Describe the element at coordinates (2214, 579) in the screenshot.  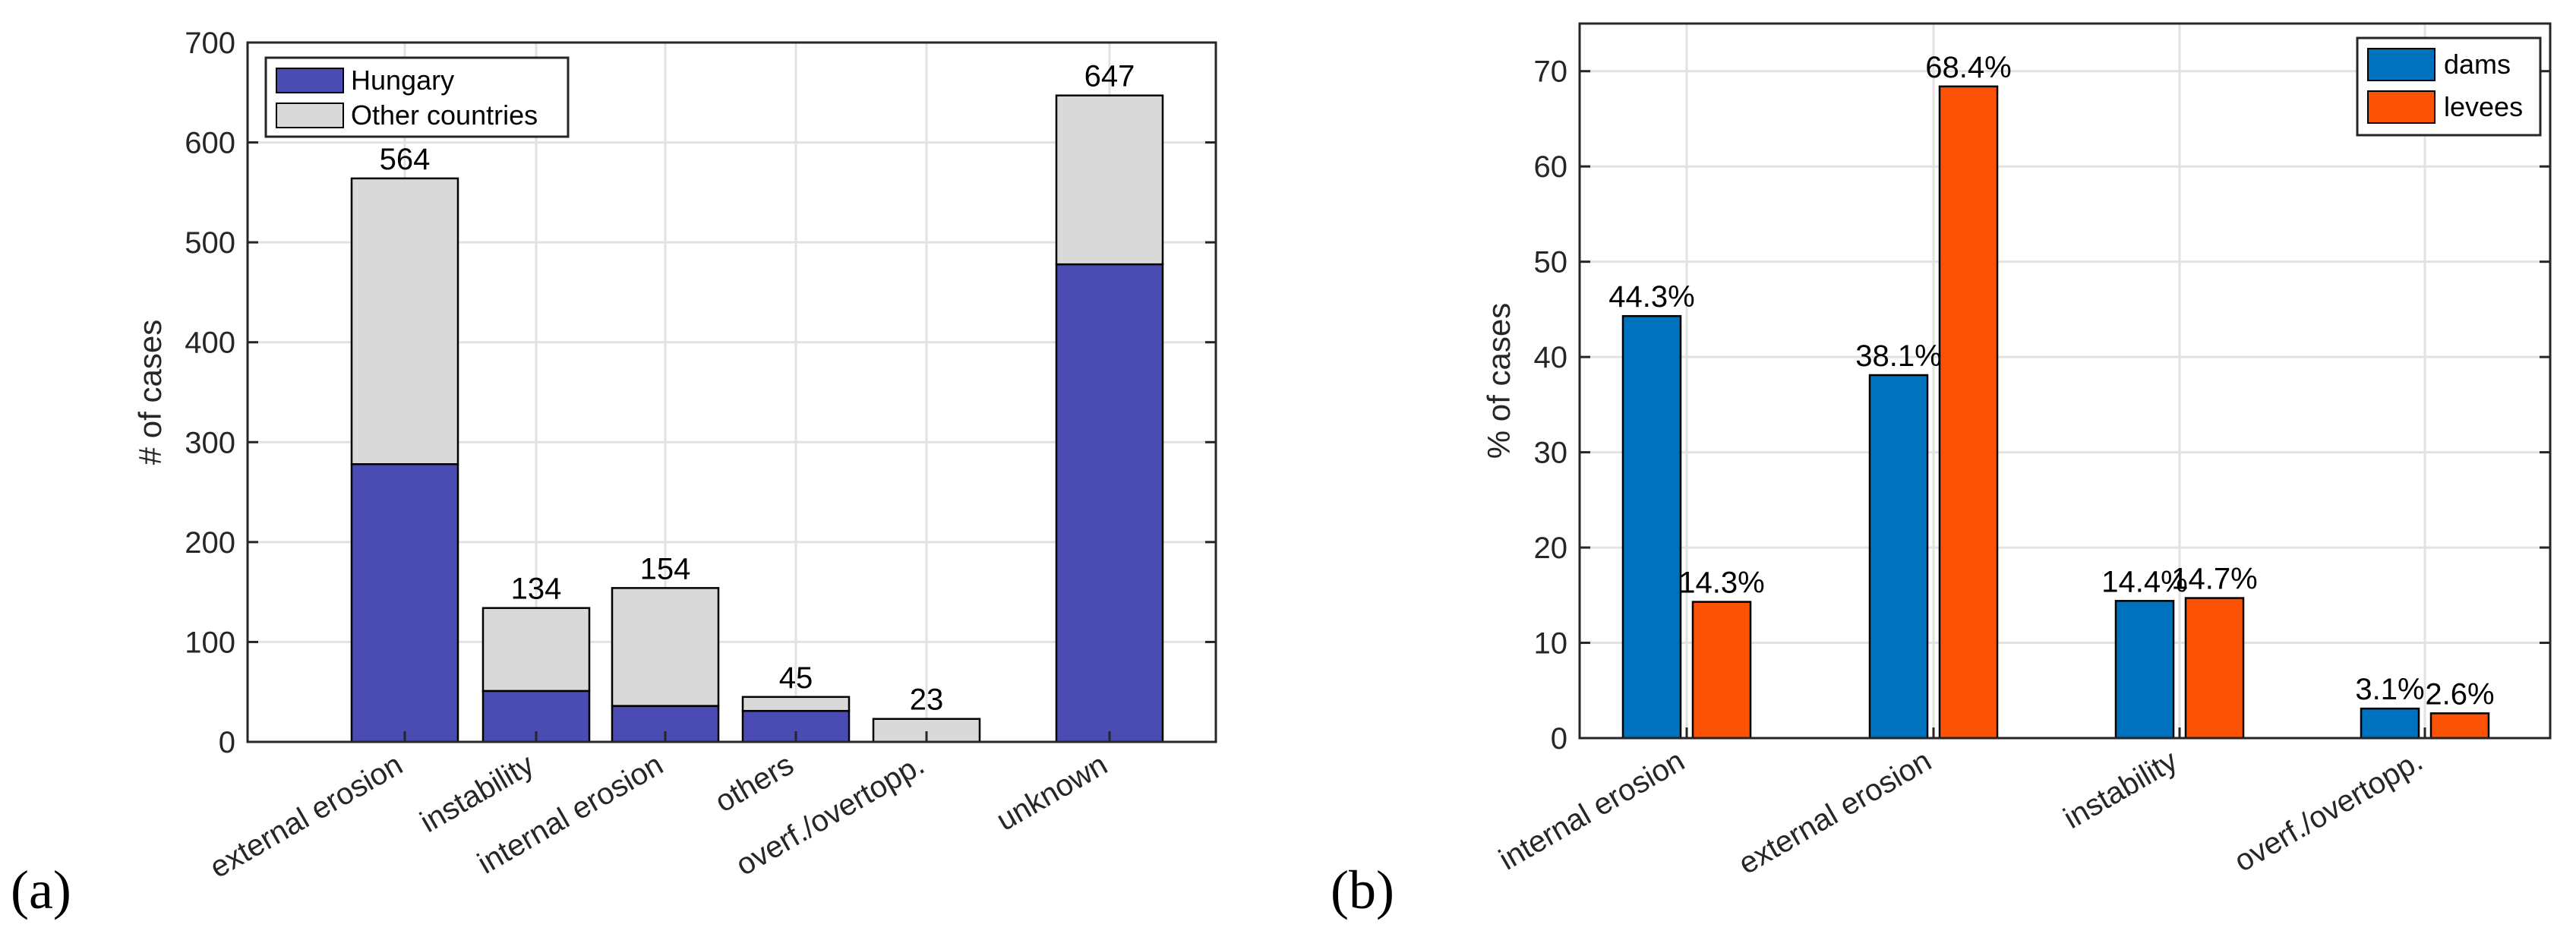
I see `data-label: 14.7%` at that location.